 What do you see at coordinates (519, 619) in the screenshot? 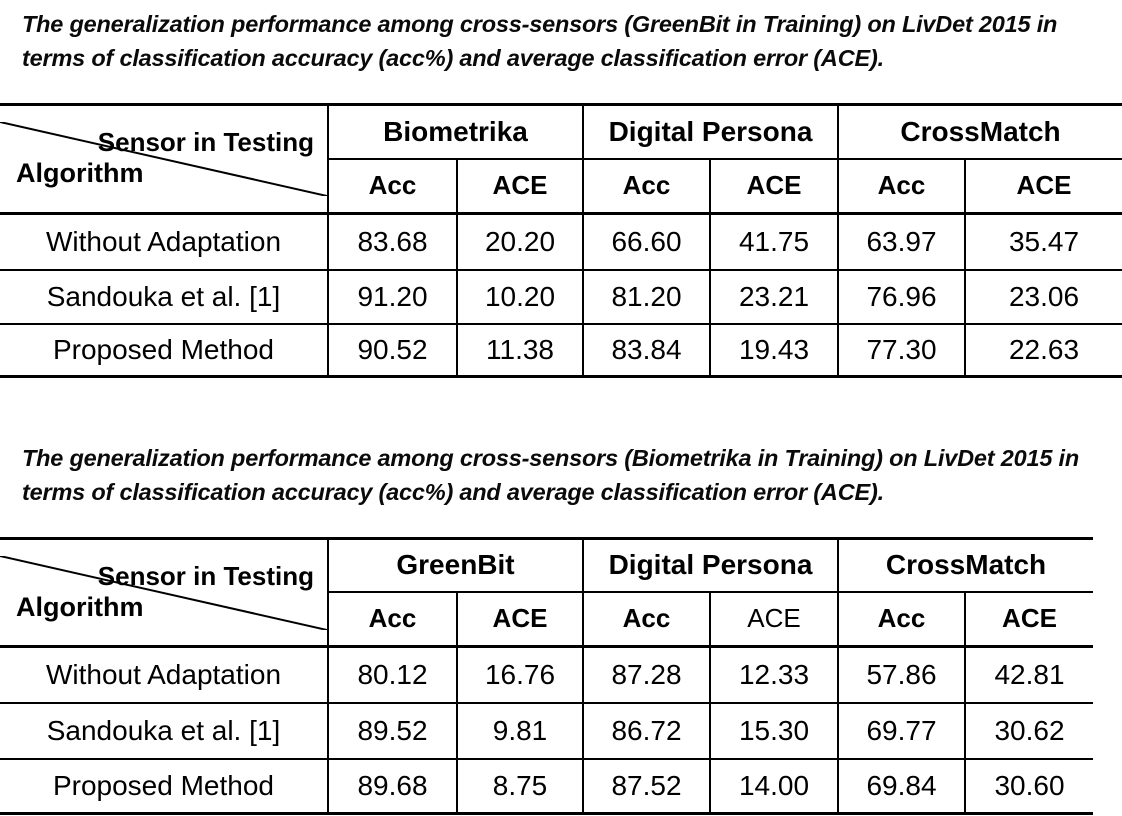
I see `t2-subheader-ace-1: ACE` at bounding box center [519, 619].